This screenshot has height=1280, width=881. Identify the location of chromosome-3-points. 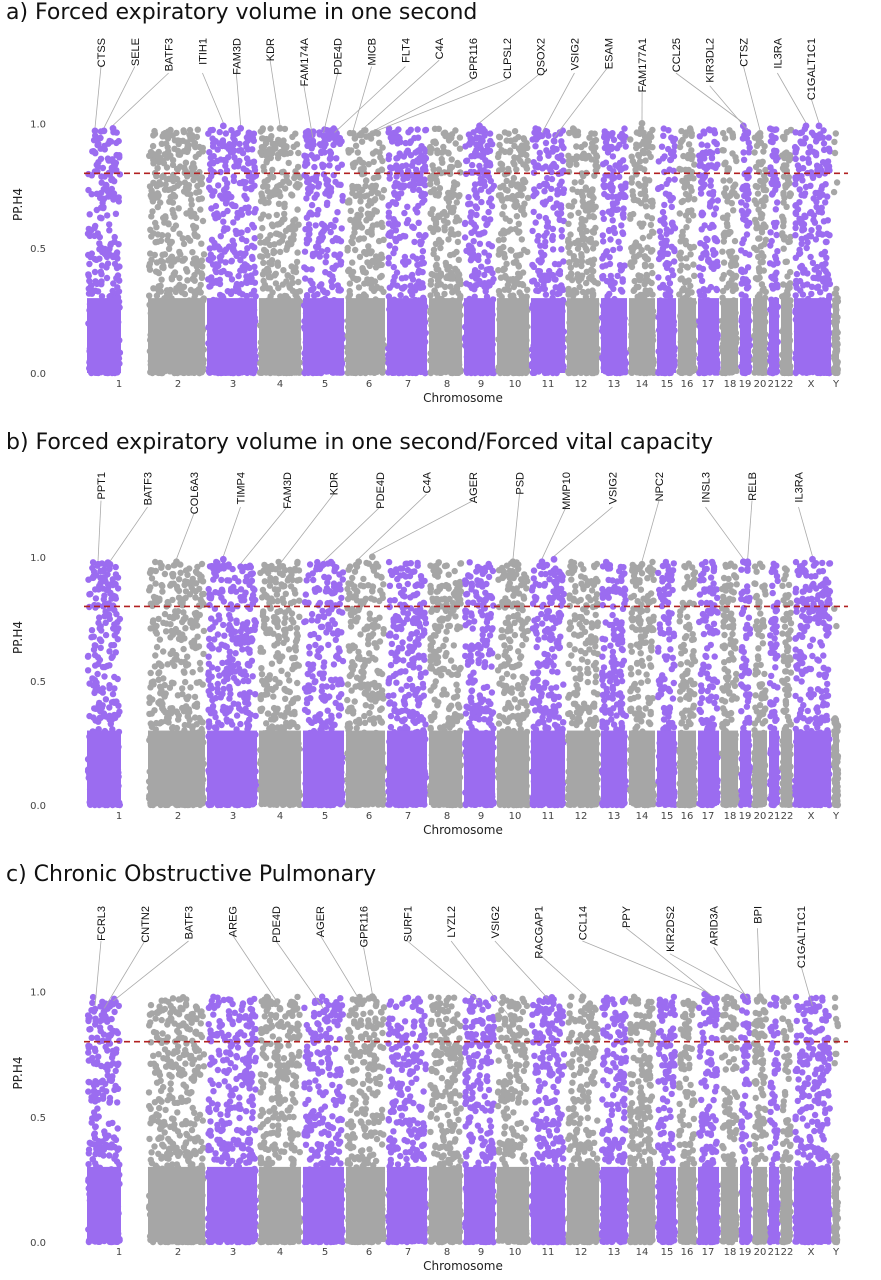
(232, 251).